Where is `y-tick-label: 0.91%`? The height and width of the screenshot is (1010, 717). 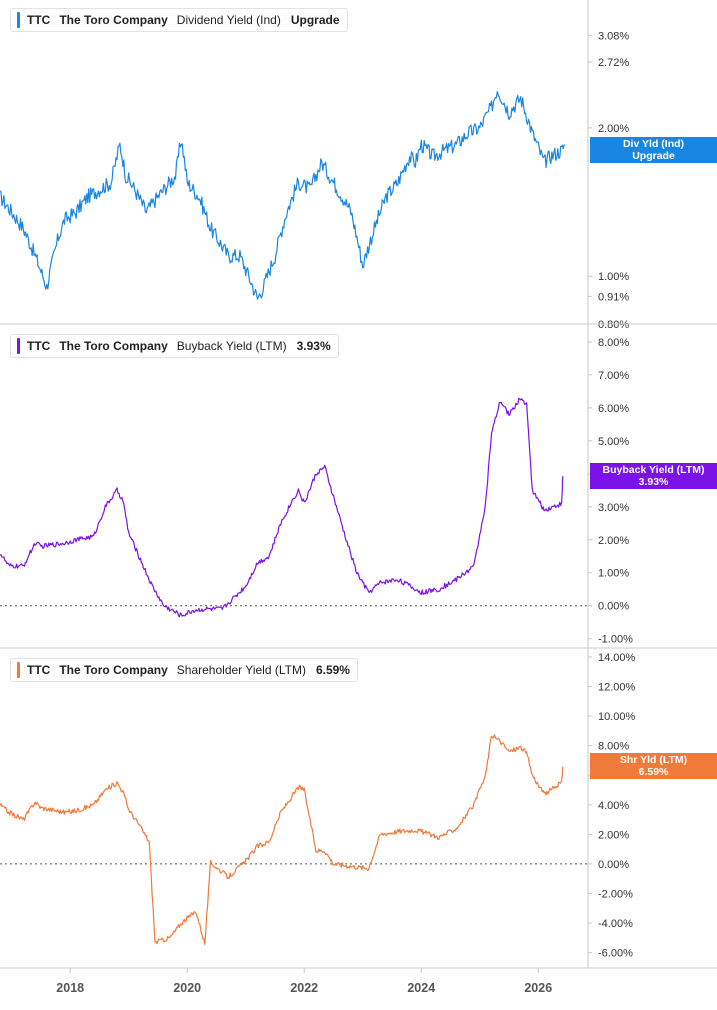
y-tick-label: 0.91% is located at coordinates (613, 297).